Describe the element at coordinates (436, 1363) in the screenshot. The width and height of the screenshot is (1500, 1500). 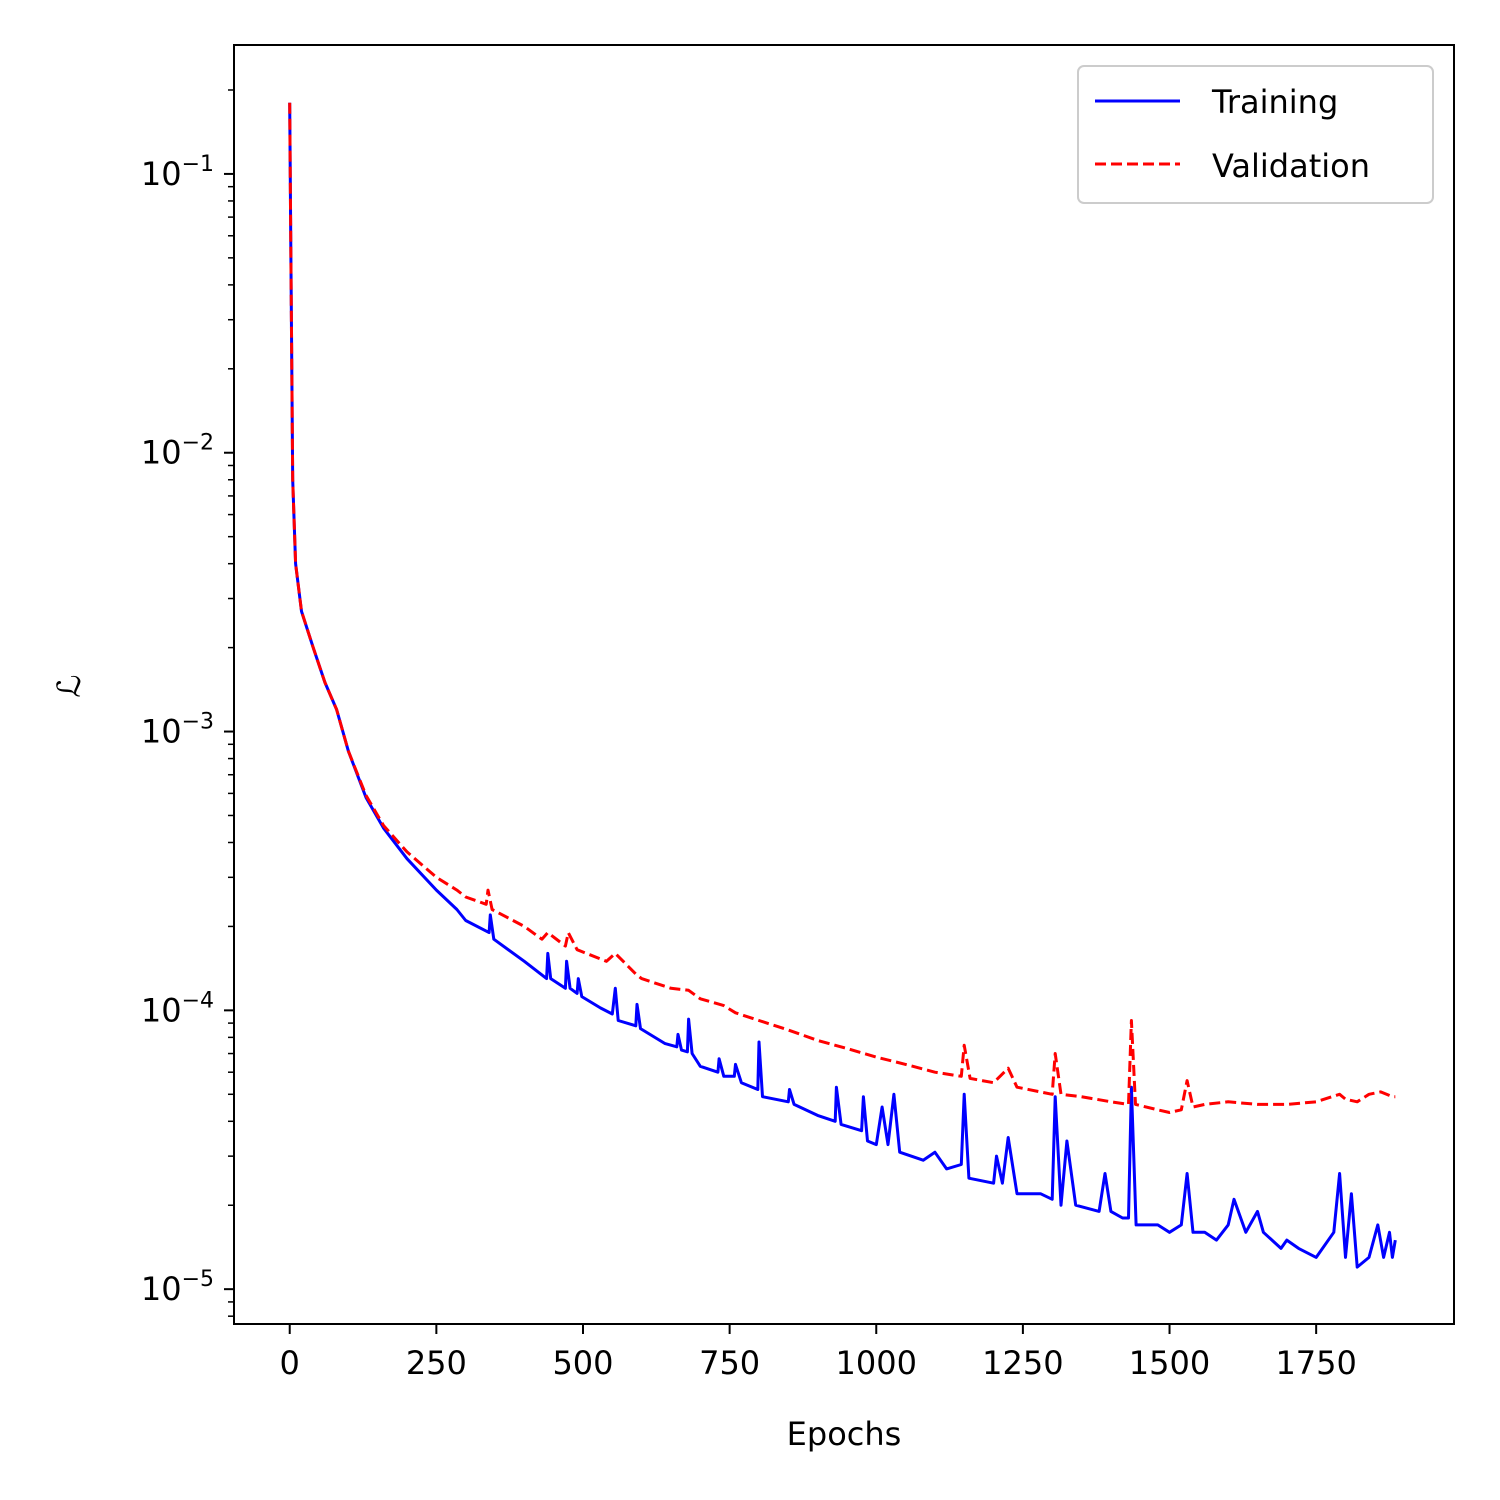
I see `x-tick-label: 250` at that location.